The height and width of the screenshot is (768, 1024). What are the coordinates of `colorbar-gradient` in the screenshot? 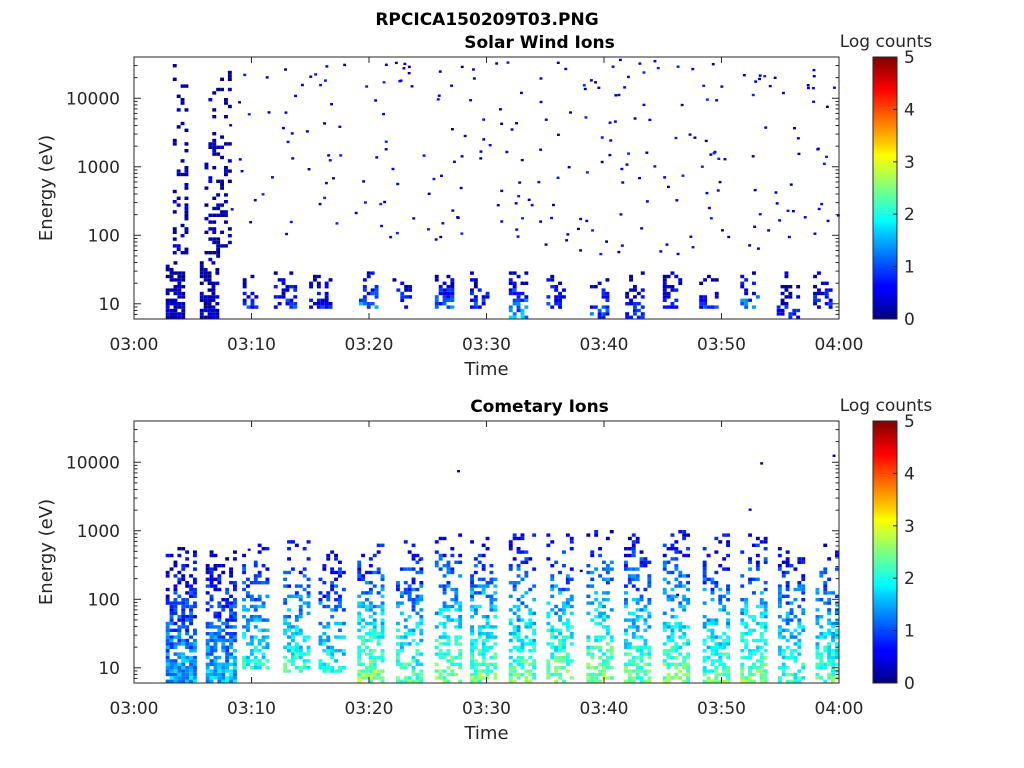 It's located at (885, 188).